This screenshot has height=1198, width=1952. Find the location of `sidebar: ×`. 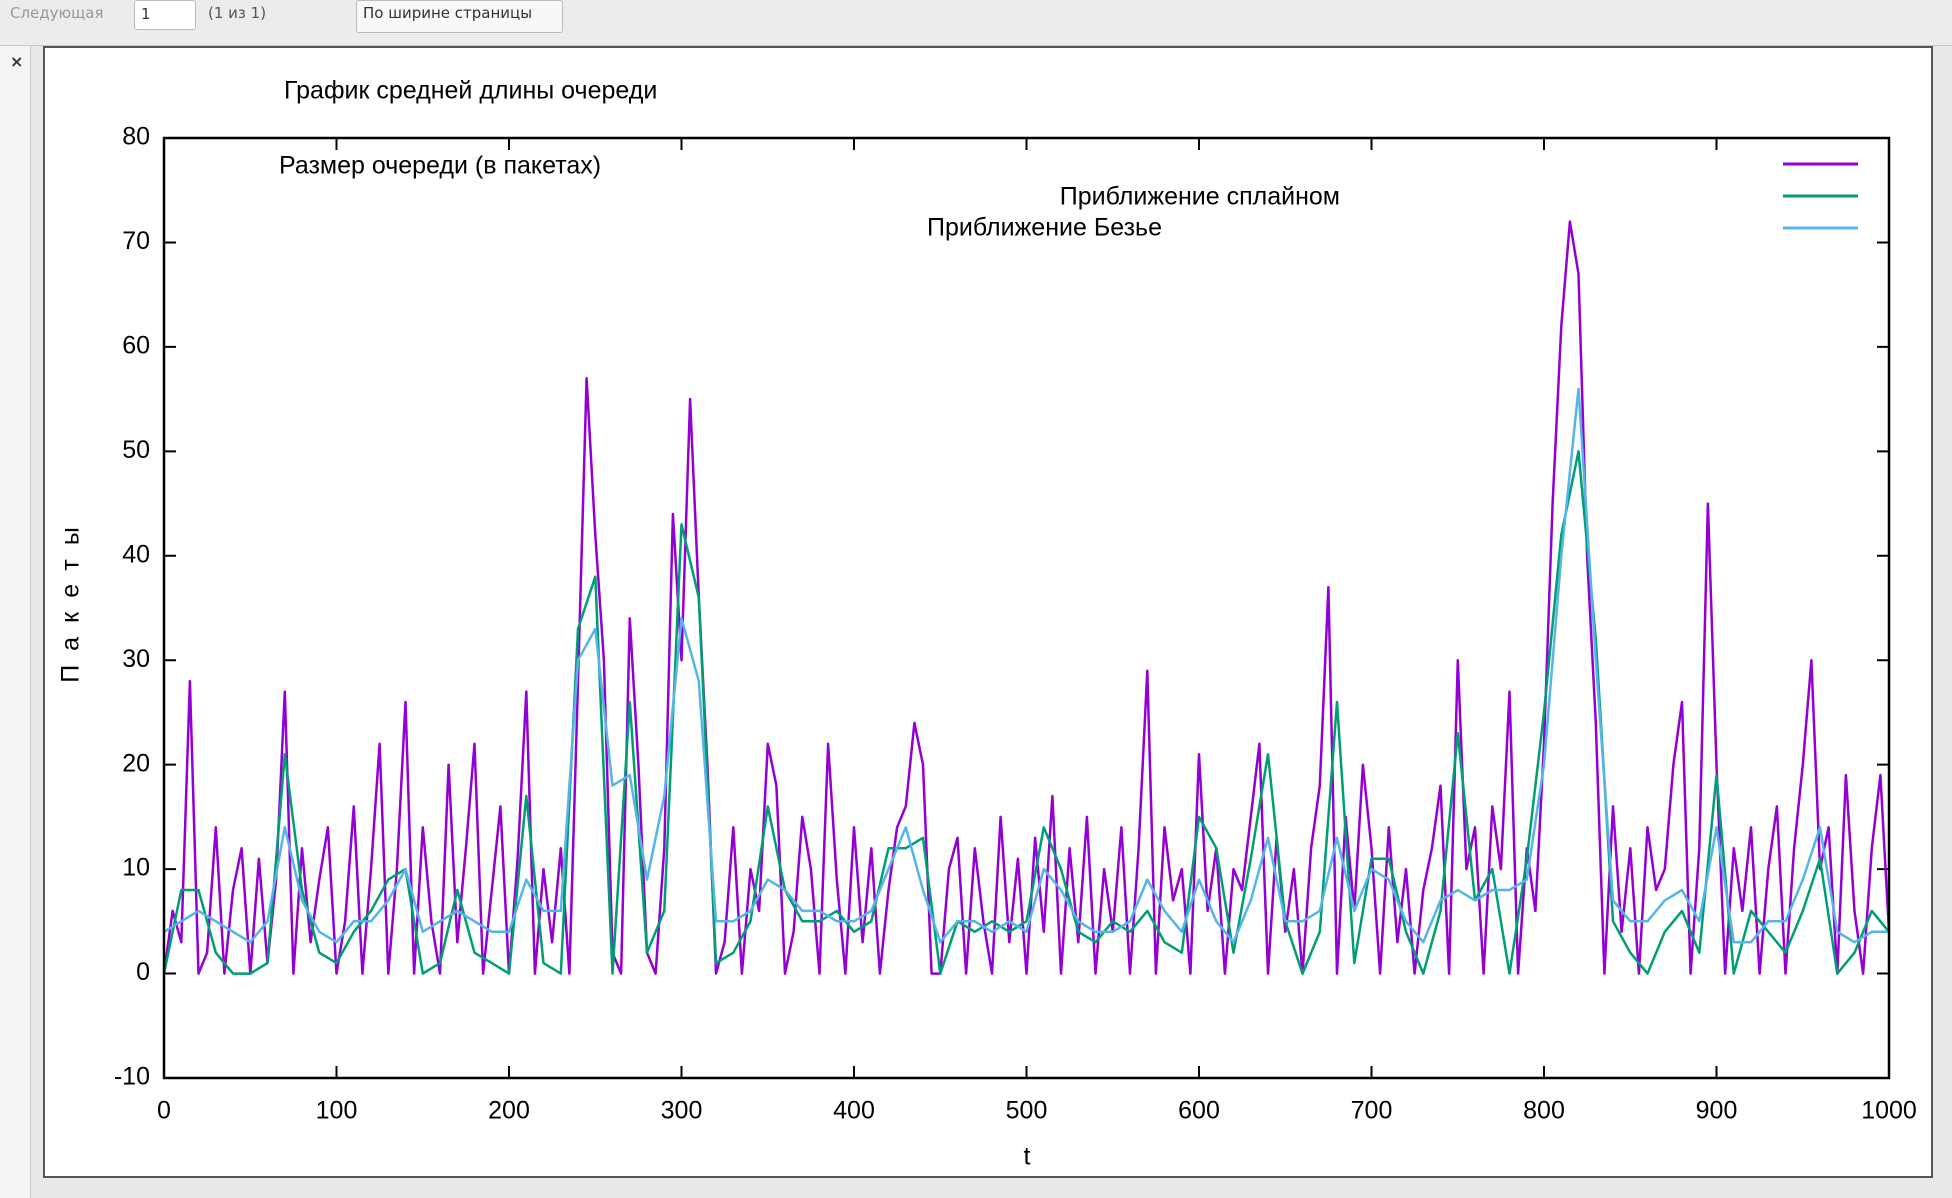

sidebar: × is located at coordinates (15, 622).